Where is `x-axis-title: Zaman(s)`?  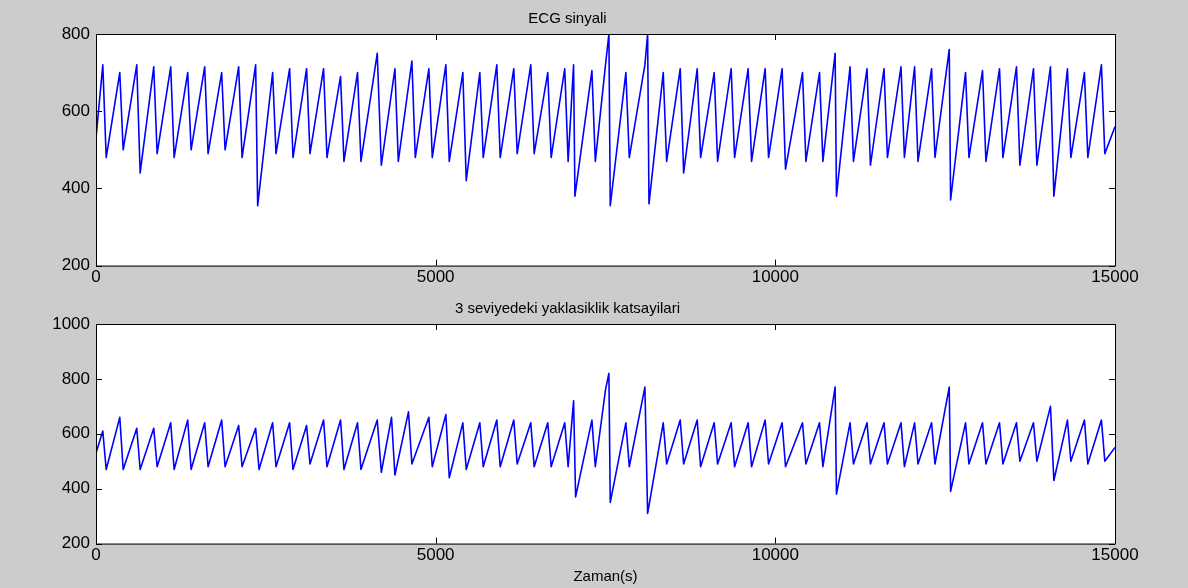
x-axis-title: Zaman(s) is located at coordinates (605, 576).